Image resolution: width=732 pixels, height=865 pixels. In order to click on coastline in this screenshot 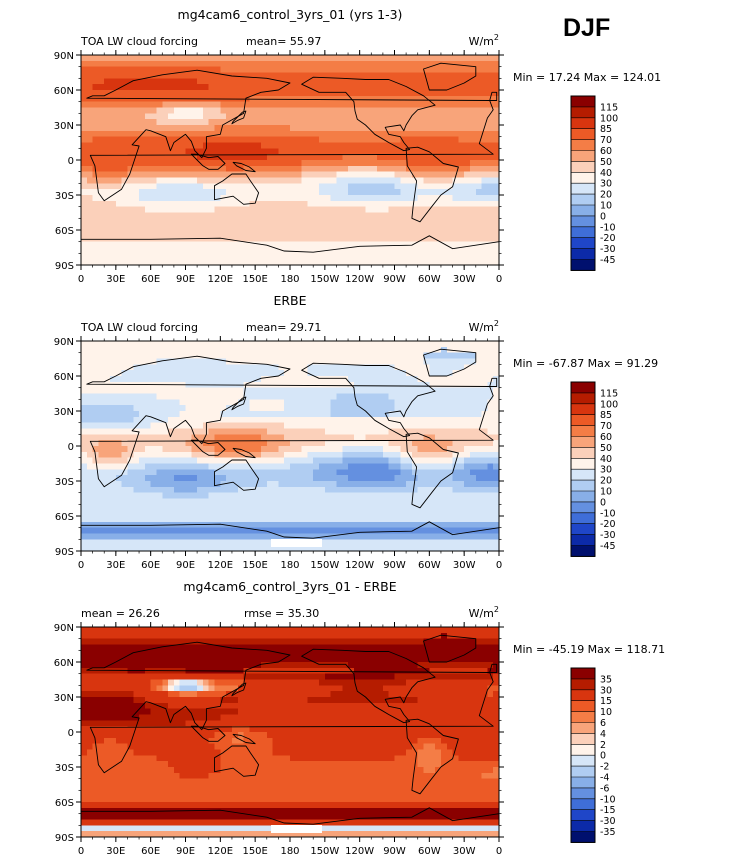, I will do `click(290, 135)`.